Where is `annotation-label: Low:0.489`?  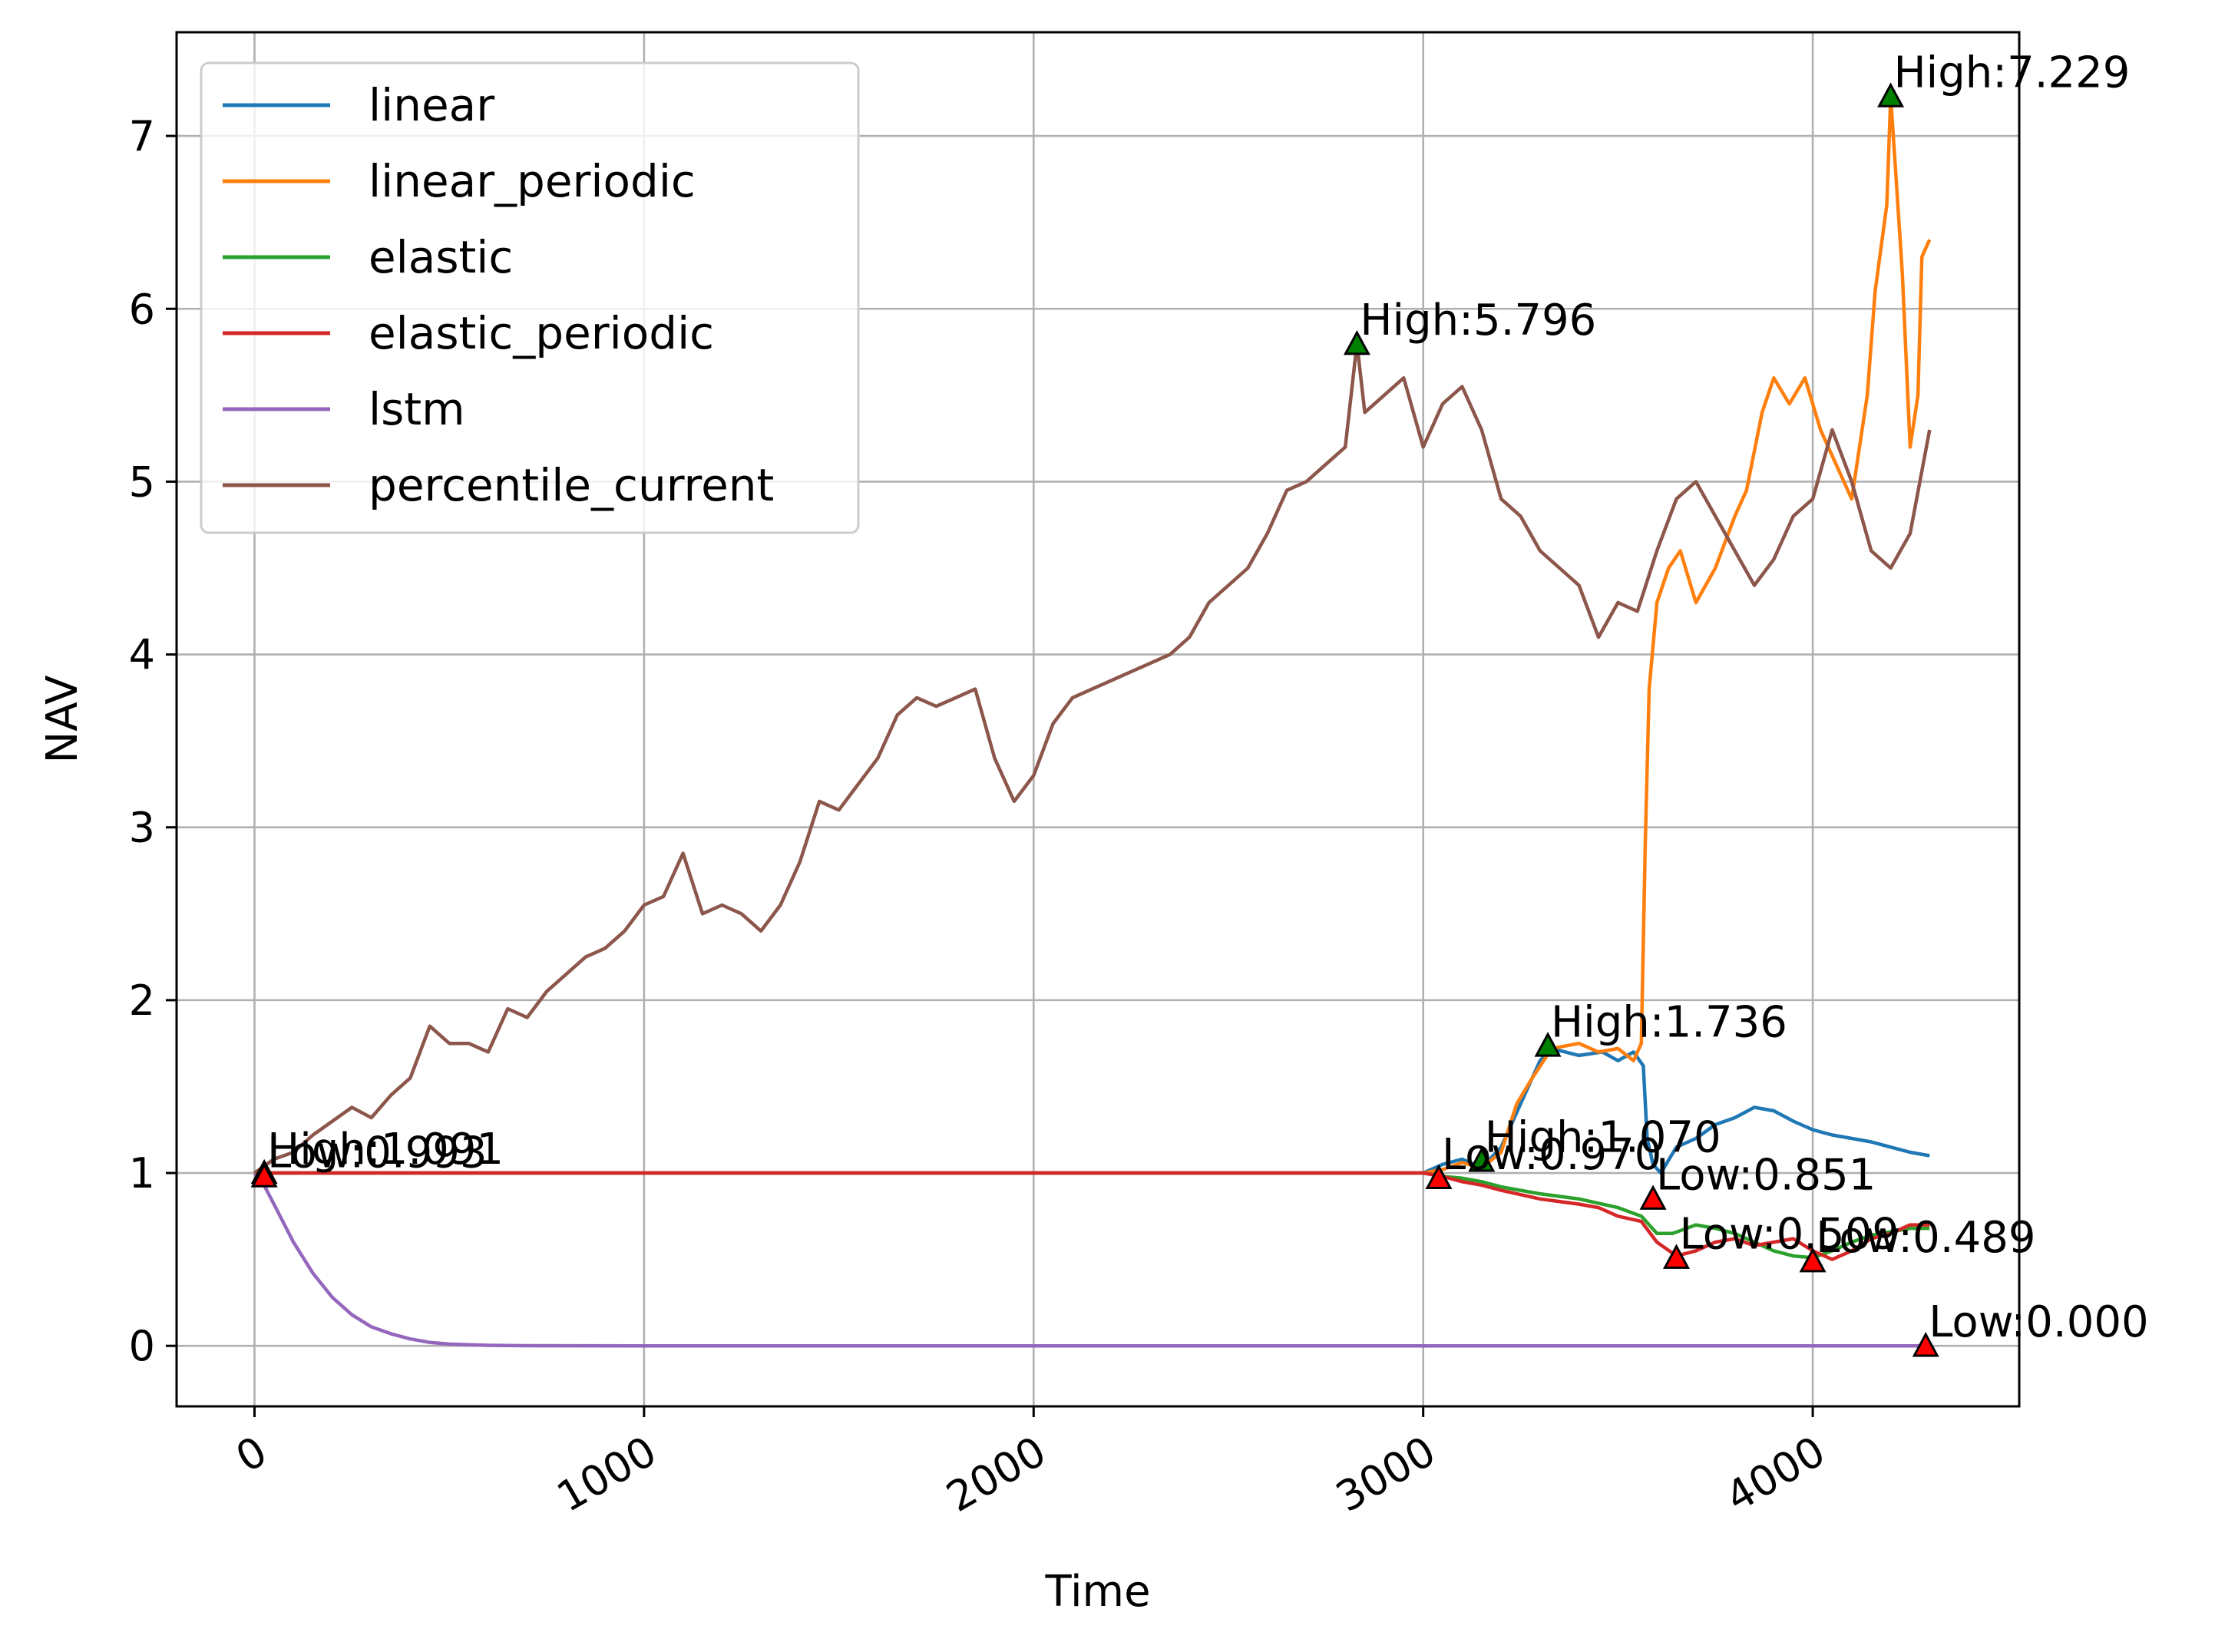 annotation-label: Low:0.489 is located at coordinates (1925, 1238).